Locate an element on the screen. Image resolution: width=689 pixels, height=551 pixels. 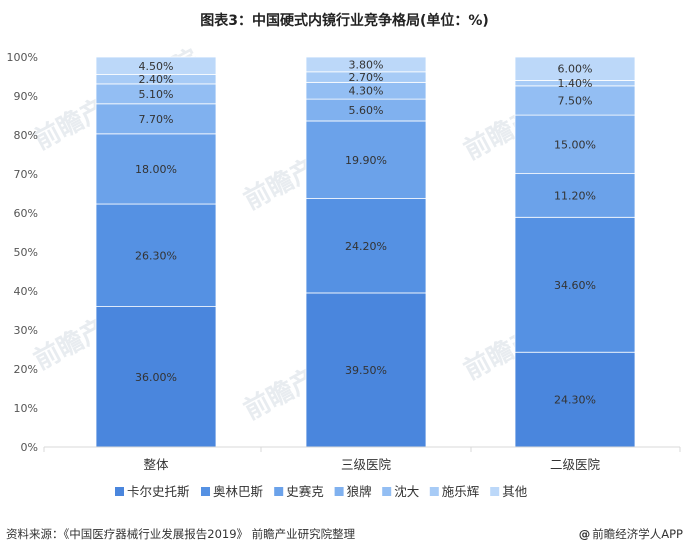
legend-label: 其他 is located at coordinates (515, 491).